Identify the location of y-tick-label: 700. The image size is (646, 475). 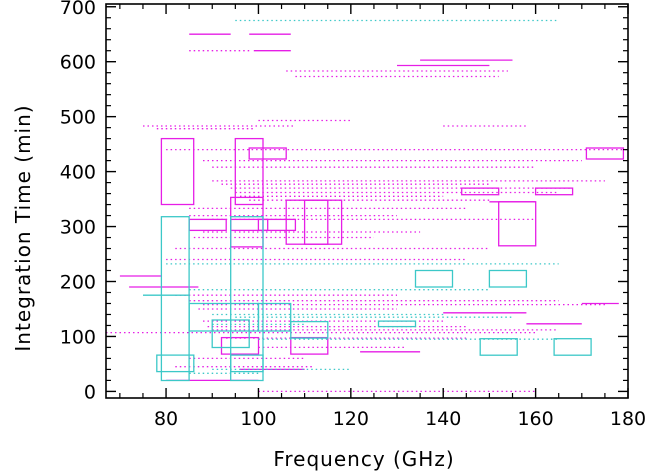
(78, 9).